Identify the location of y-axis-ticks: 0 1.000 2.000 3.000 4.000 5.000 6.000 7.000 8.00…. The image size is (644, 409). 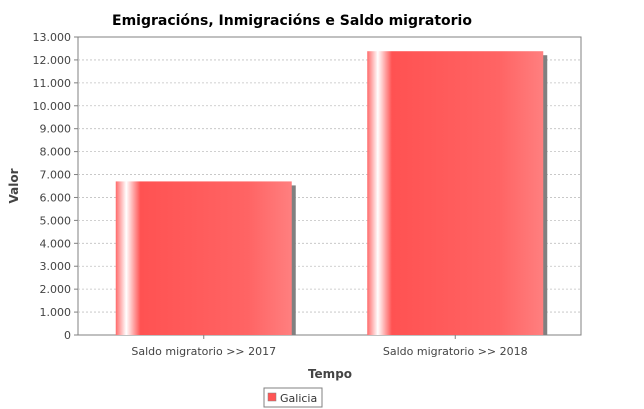
(55, 186).